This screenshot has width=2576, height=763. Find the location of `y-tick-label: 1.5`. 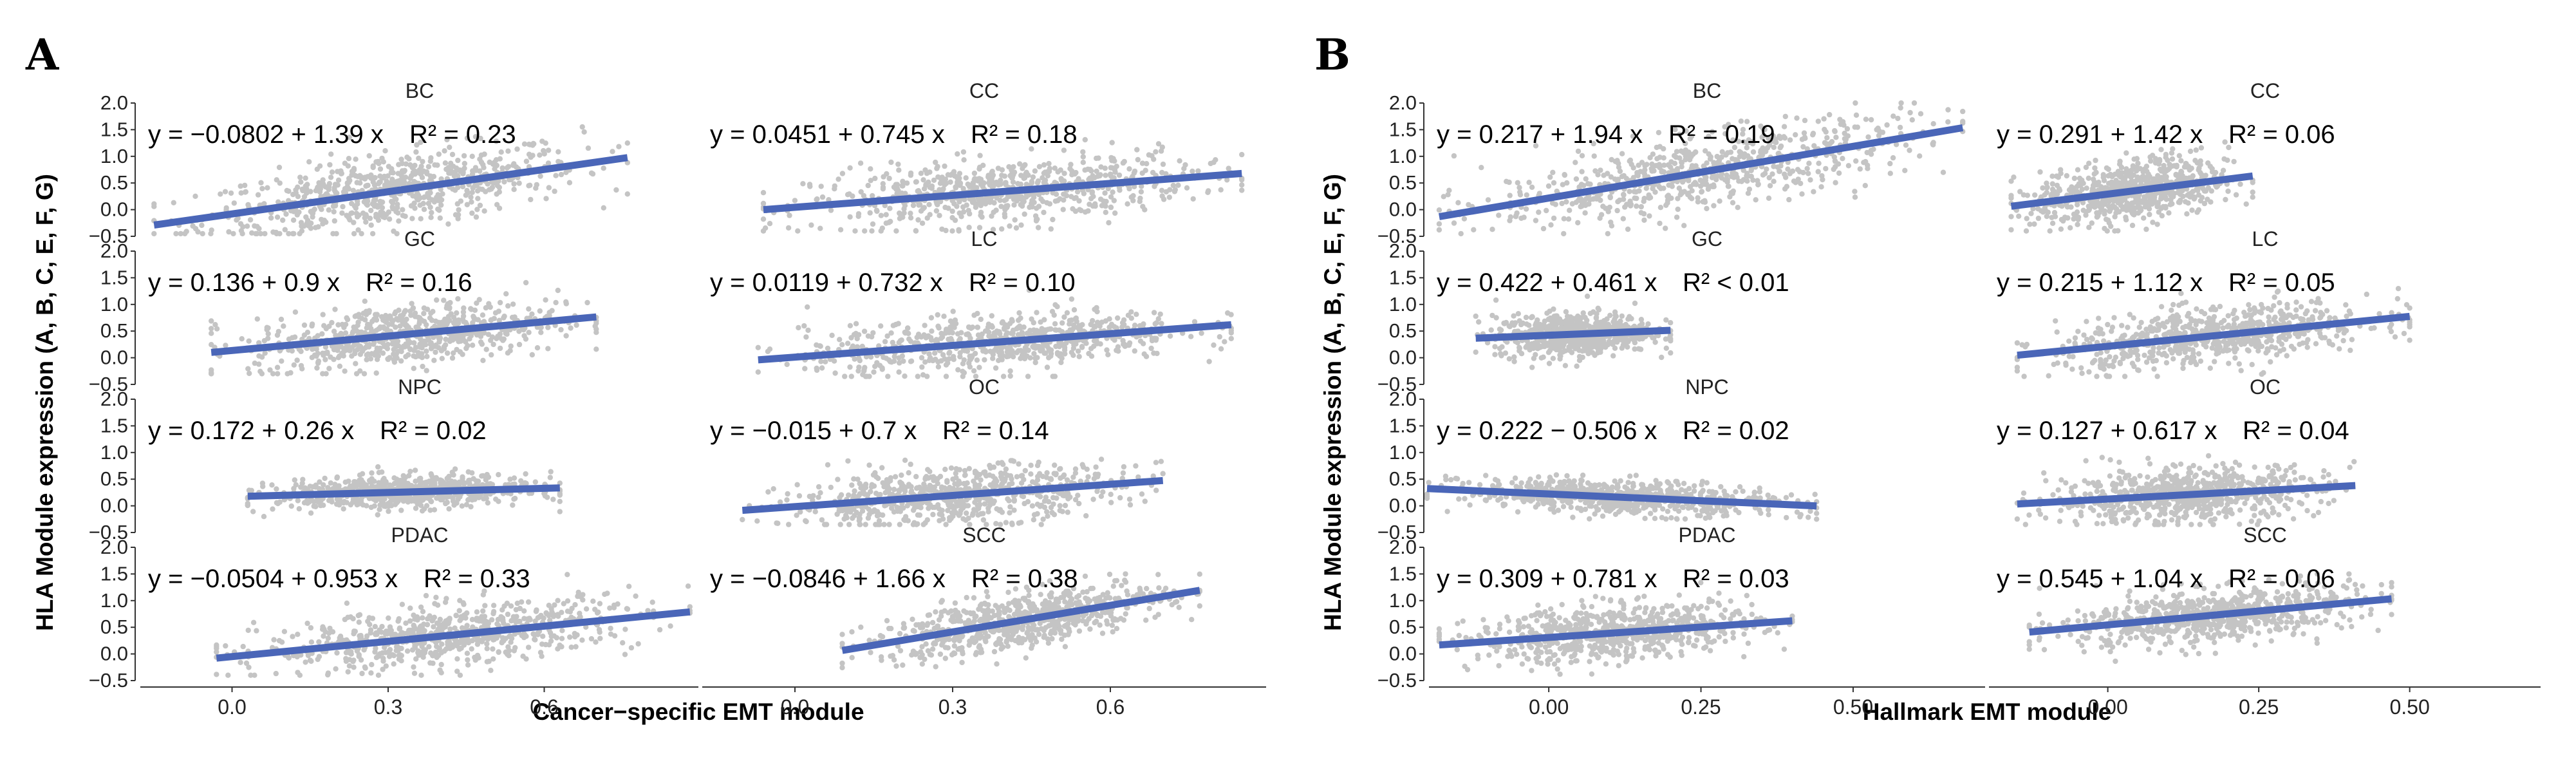

y-tick-label: 1.5 is located at coordinates (114, 573).